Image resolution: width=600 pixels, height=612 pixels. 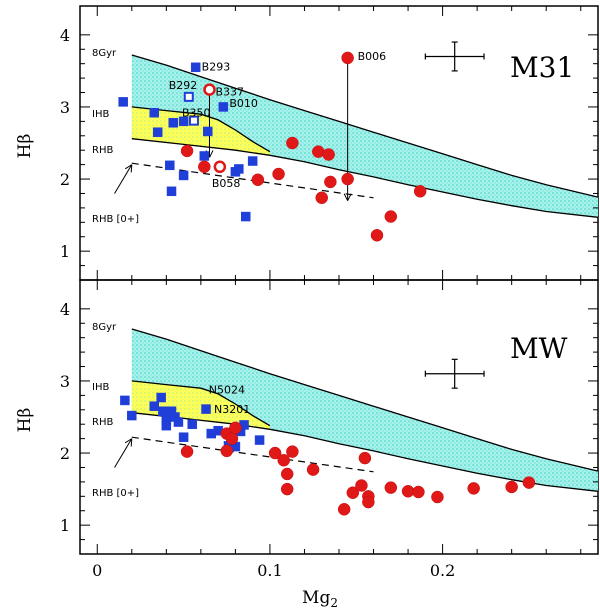 I want to click on x-tick-label: 0.2, so click(x=442, y=570).